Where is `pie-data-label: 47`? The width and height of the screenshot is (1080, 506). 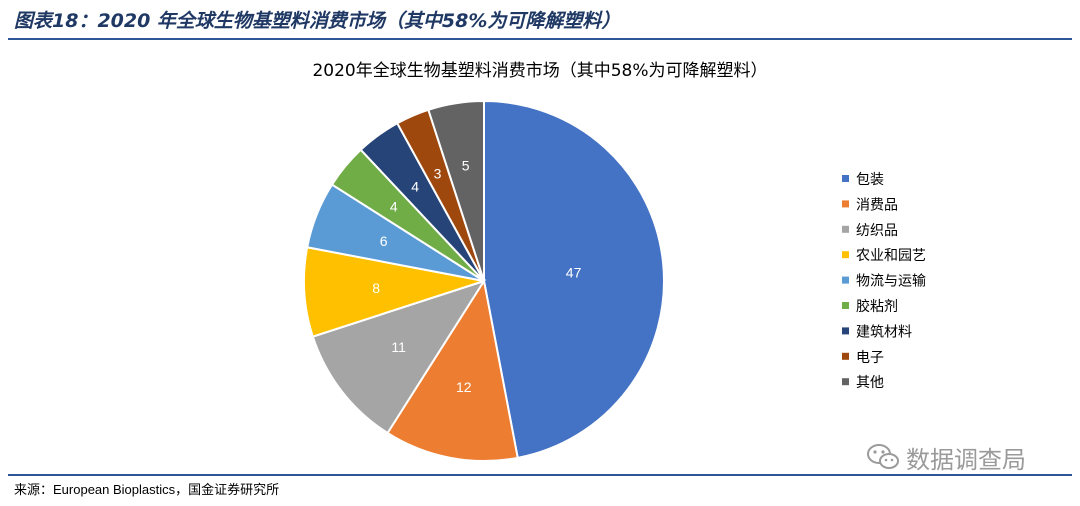
pie-data-label: 47 is located at coordinates (574, 273).